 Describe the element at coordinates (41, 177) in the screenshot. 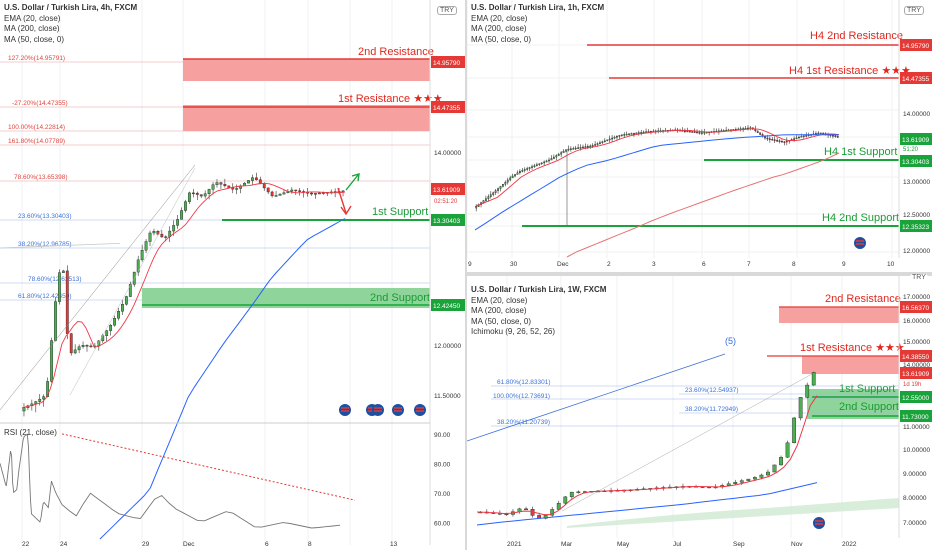

I see `left-fib-label: 78.60%(13.65398)` at that location.